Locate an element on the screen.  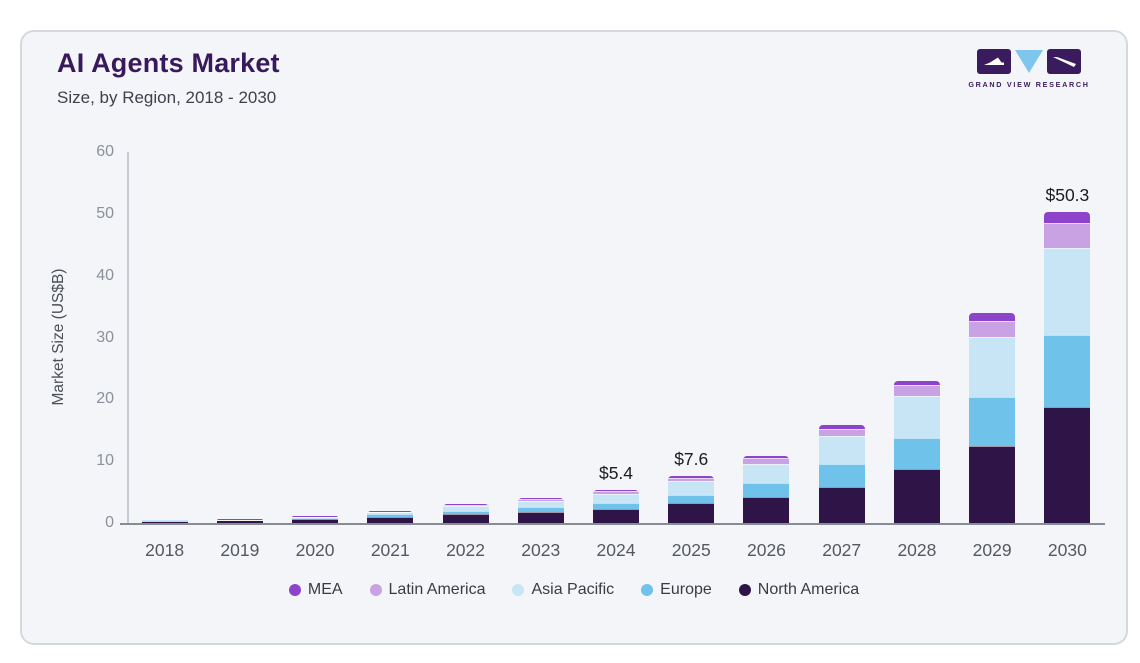
bar-2026 is located at coordinates (766, 489).